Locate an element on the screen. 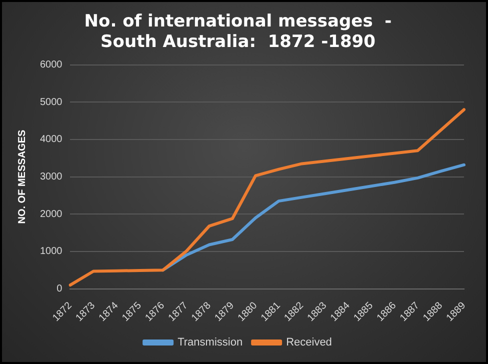 This screenshot has width=488, height=364. y-tick-label: 2000 is located at coordinates (51, 214).